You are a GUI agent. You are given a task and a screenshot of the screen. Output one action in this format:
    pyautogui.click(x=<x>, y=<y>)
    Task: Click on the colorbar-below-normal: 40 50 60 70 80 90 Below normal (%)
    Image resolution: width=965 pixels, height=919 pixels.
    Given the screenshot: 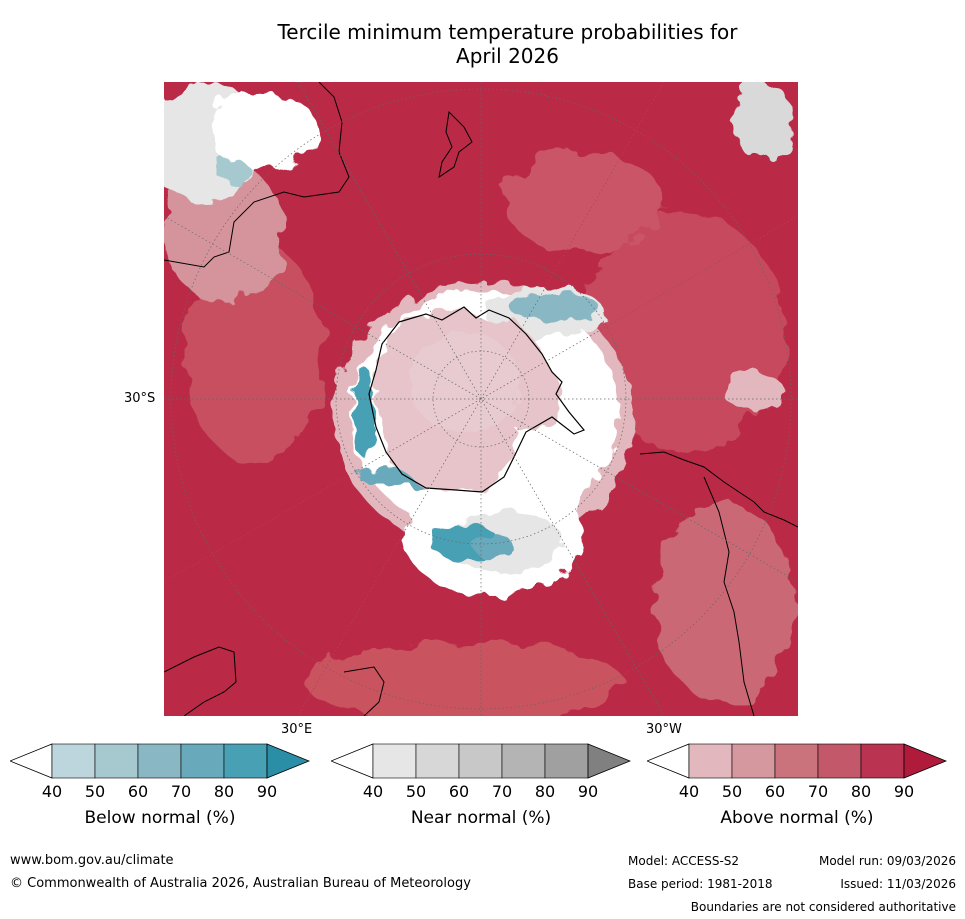 What is the action you would take?
    pyautogui.click(x=160, y=790)
    